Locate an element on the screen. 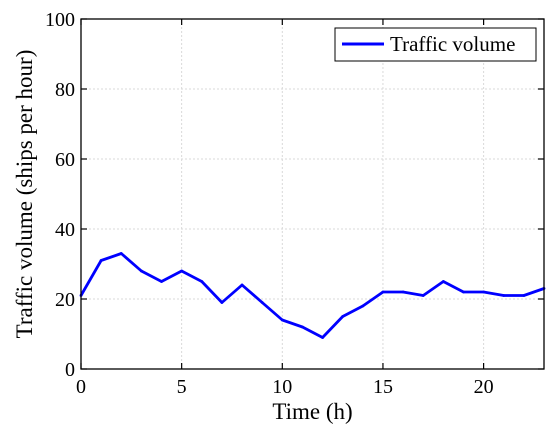 The width and height of the screenshot is (550, 431). legend: Traffic volume is located at coordinates (435, 44).